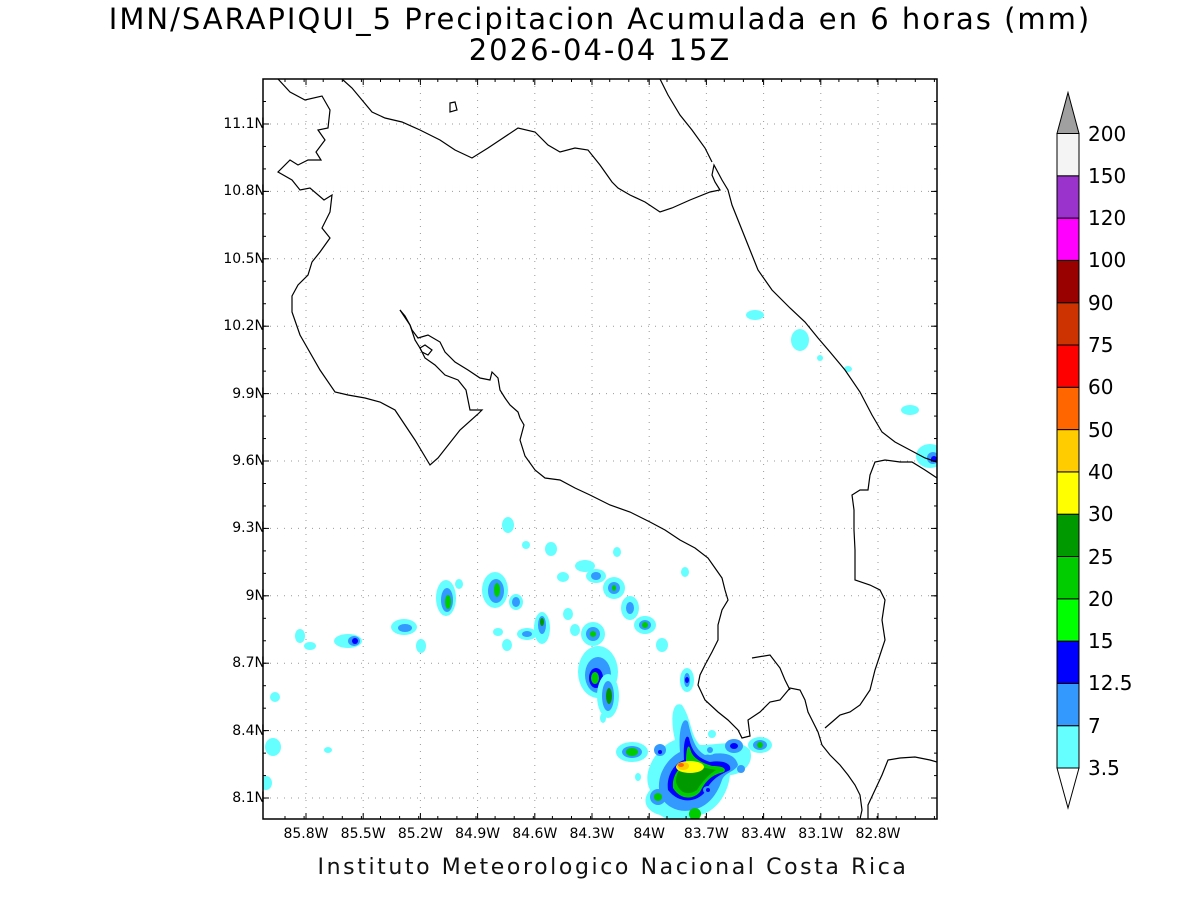  Describe the element at coordinates (1101, 302) in the screenshot. I see `colorbar-level-label: 90` at that location.